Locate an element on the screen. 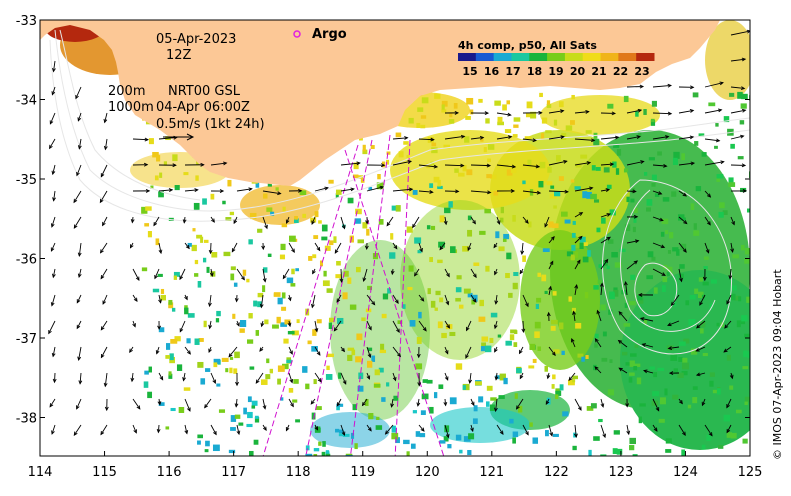 The height and width of the screenshot is (496, 791). colorbar-tick-label: 20 is located at coordinates (578, 71).